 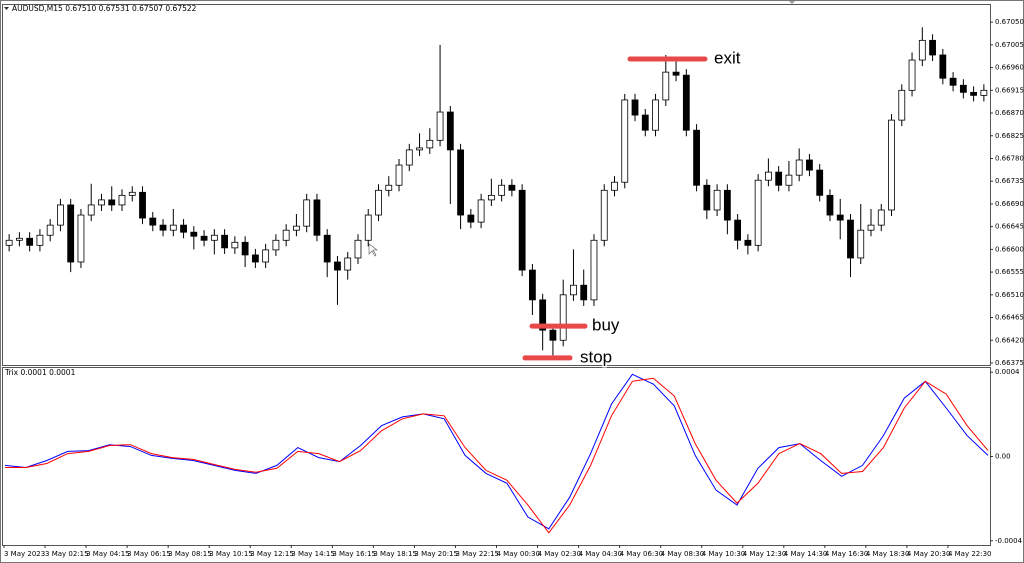 What do you see at coordinates (272, 554) in the screenshot?
I see `x-tick-label: 3 May 12:15` at bounding box center [272, 554].